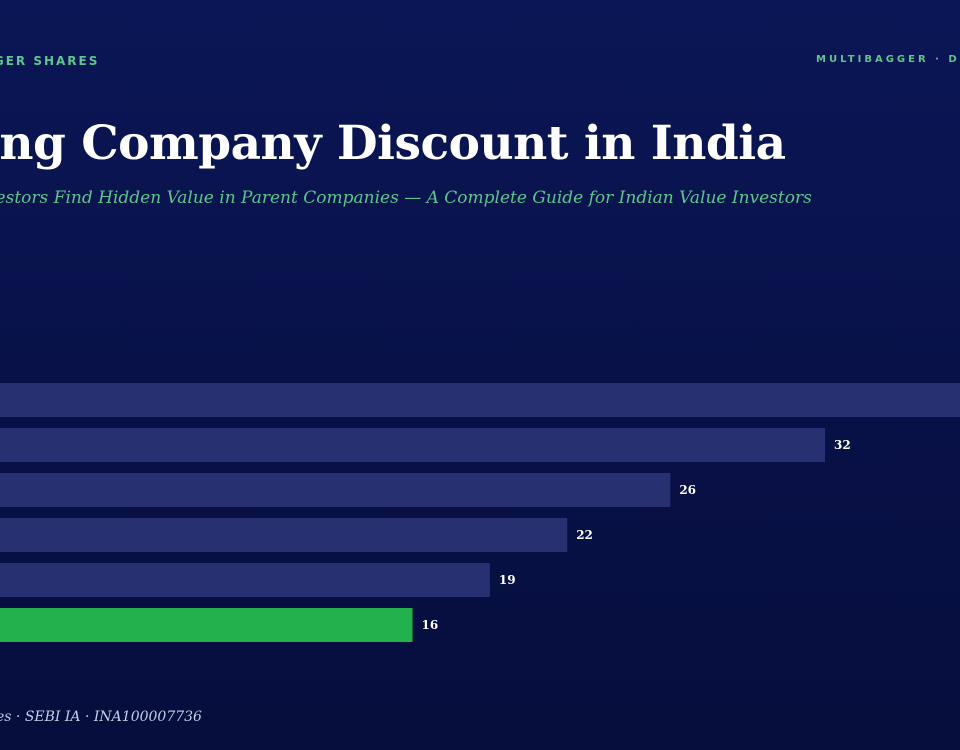 This screenshot has height=750, width=960. I want to click on bar-value-label: 26, so click(687, 490).